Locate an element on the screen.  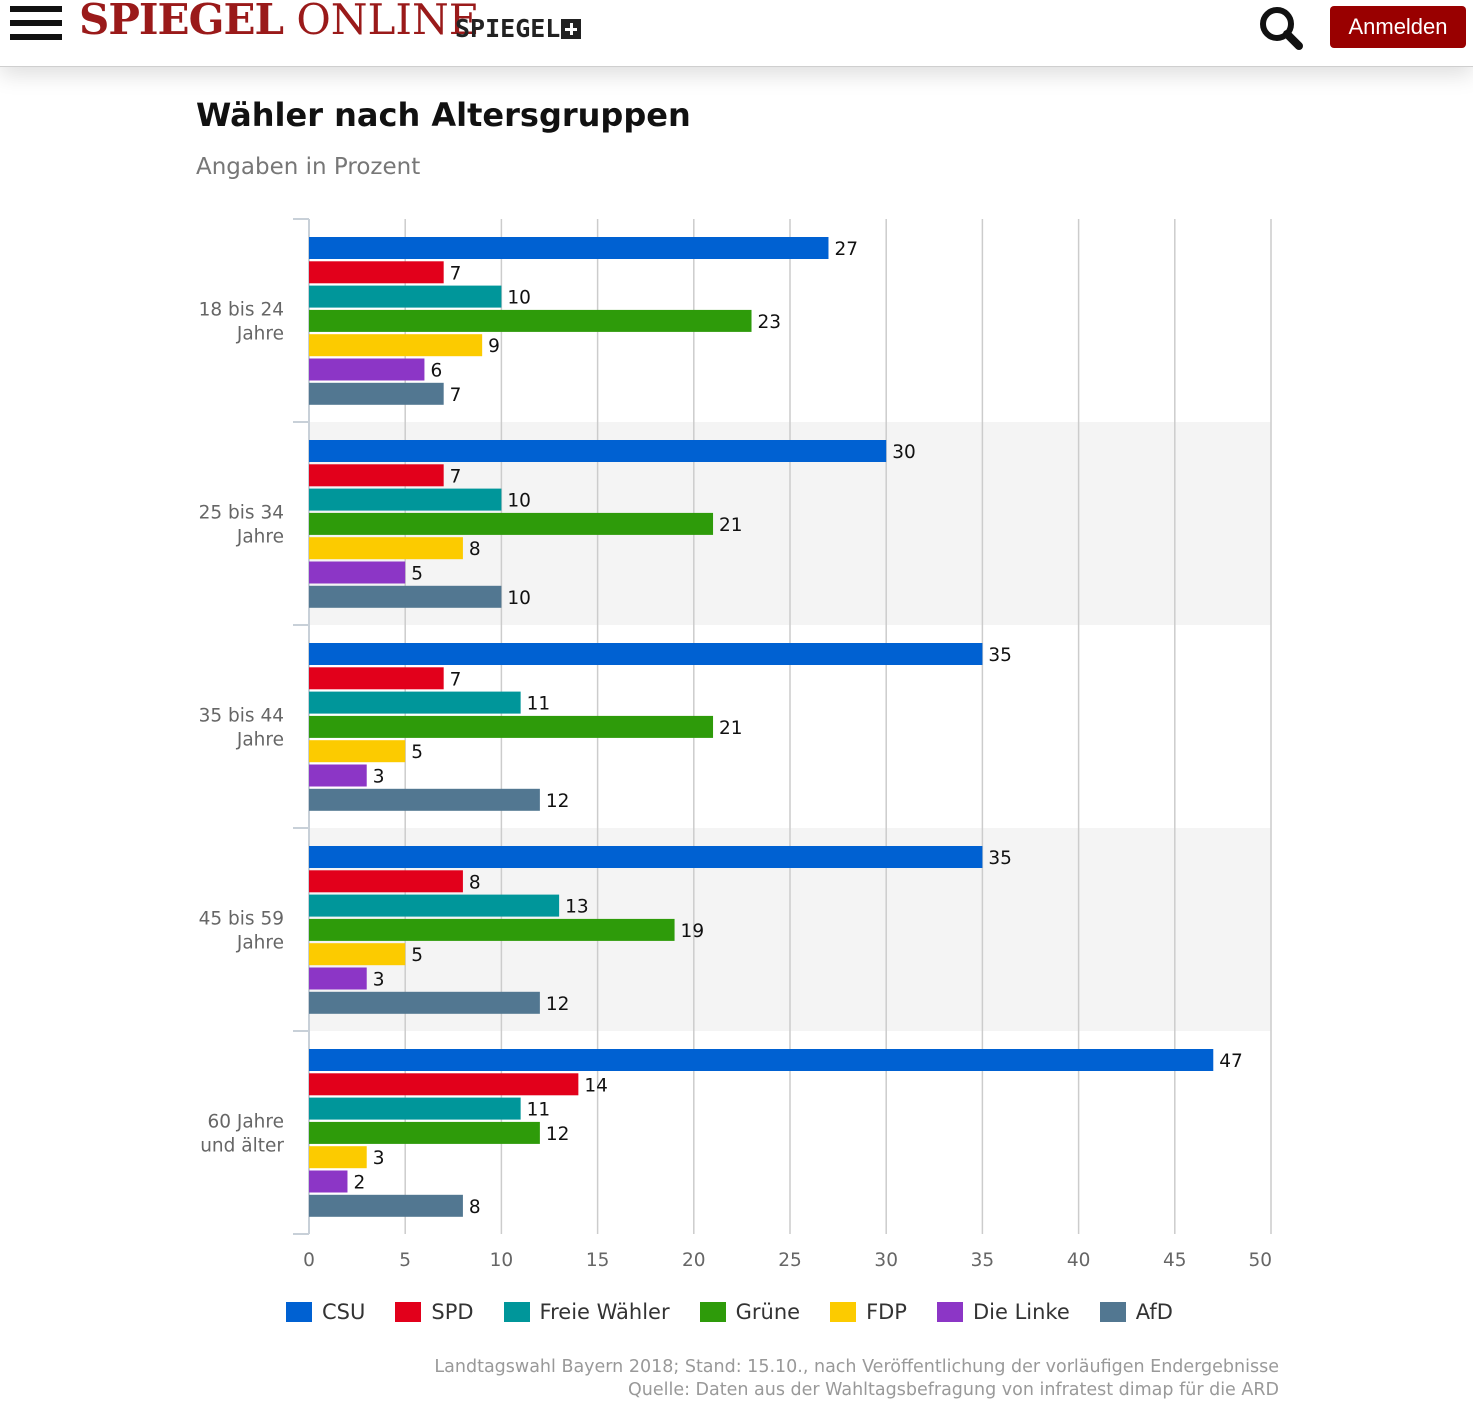
site-logo: SPIEGEL ONLINE is located at coordinates (279, 22).